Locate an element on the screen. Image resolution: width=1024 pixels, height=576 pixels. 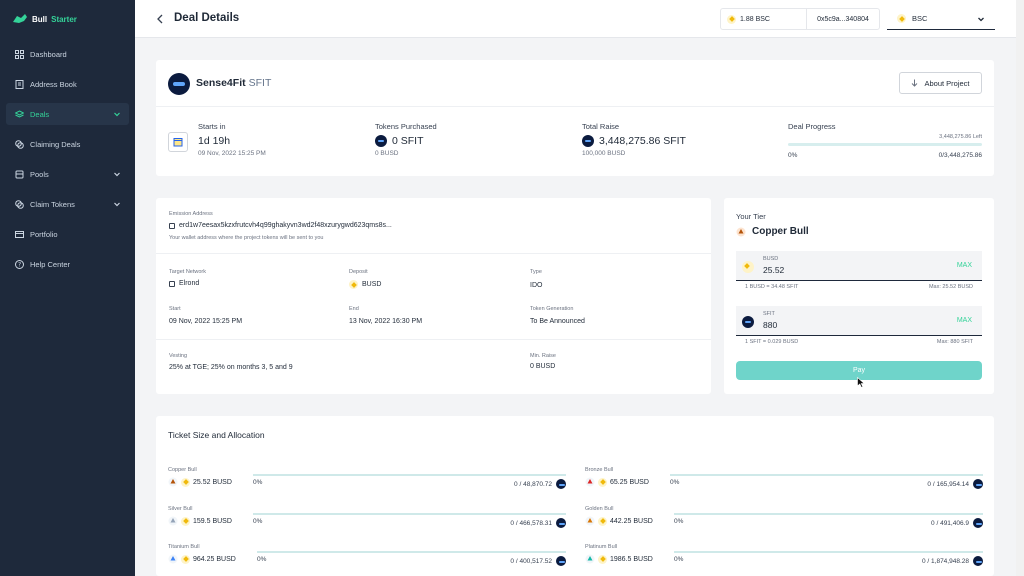
busd-max-button: MAX is located at coordinates (964, 265).